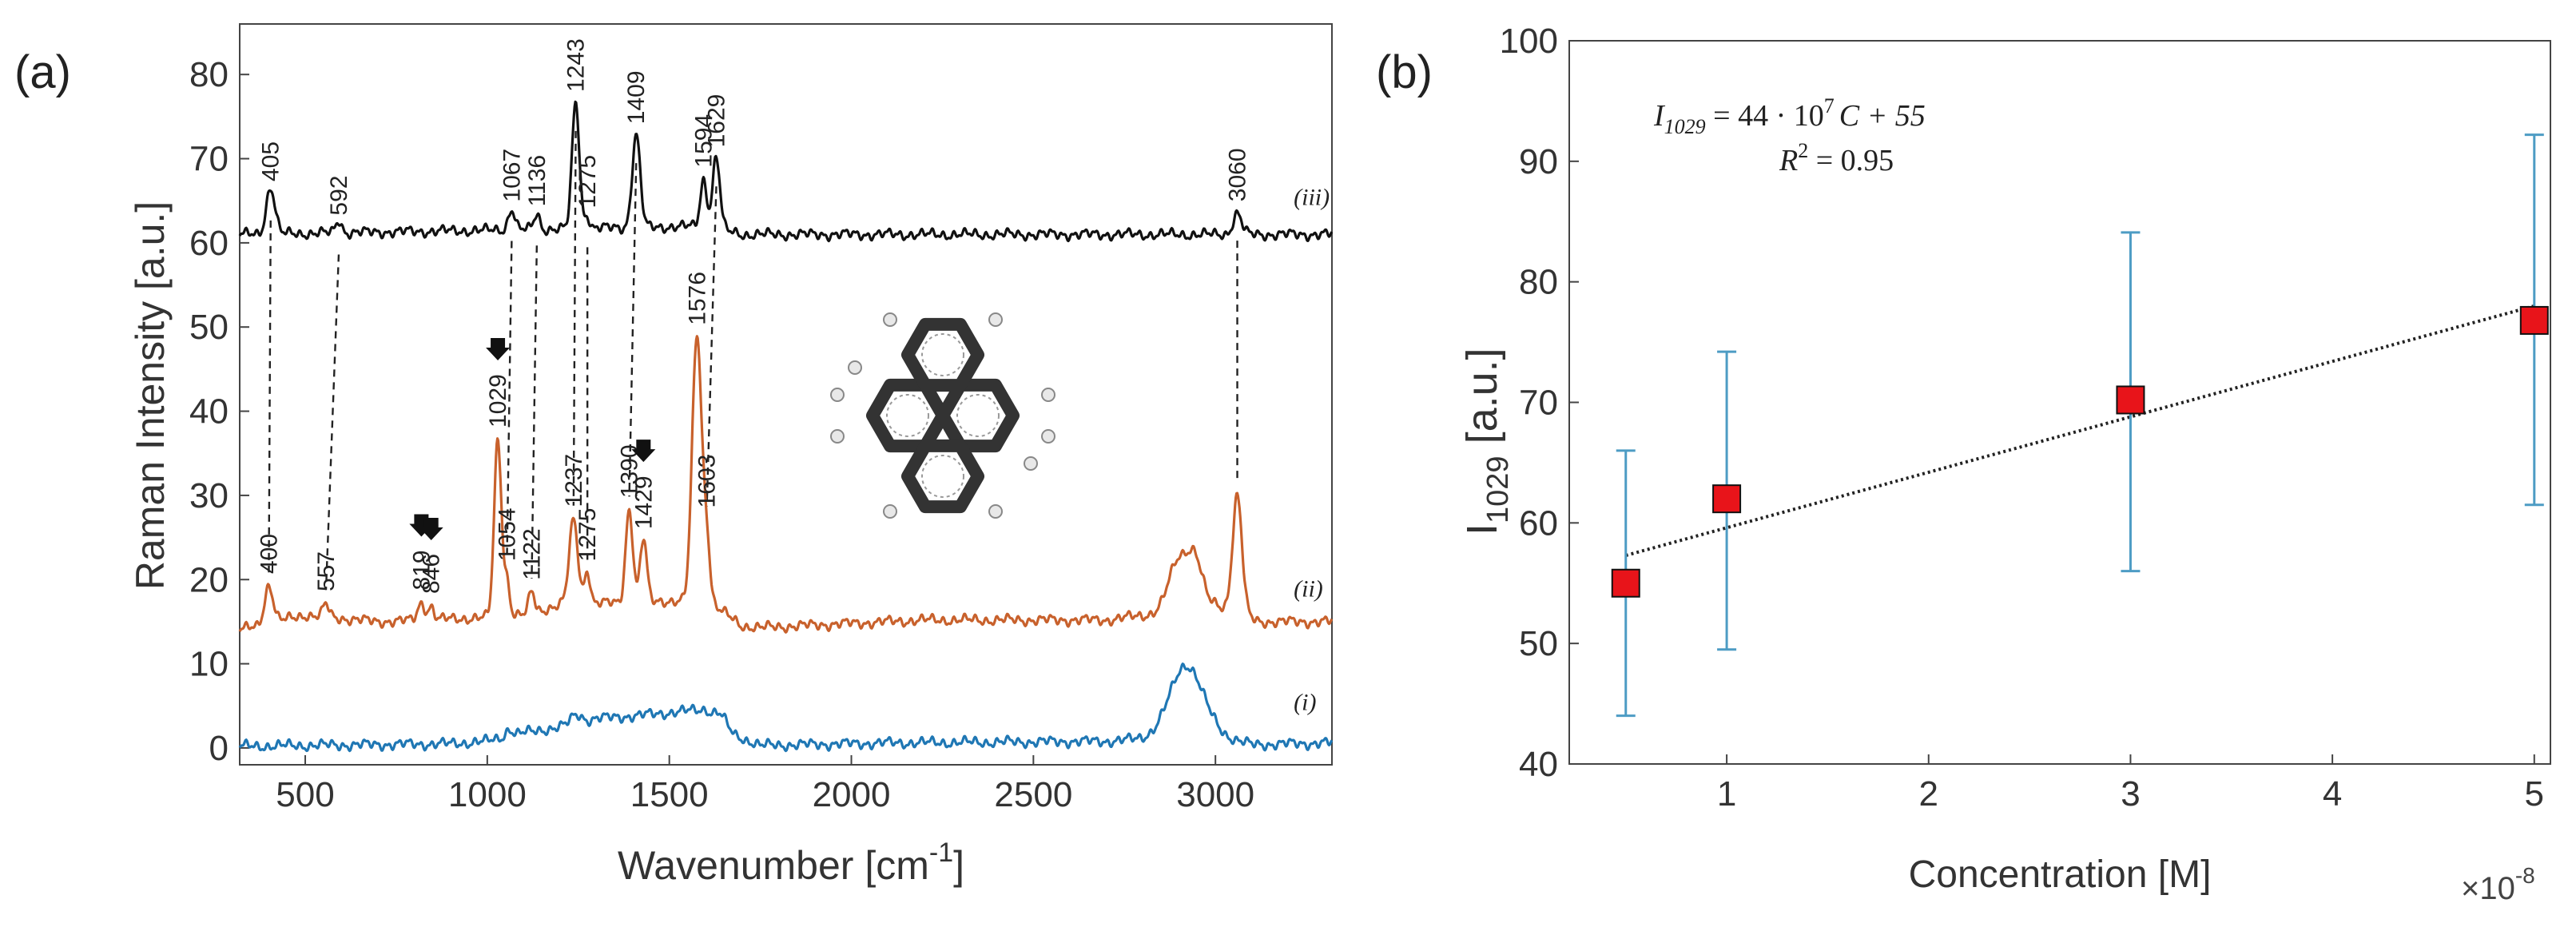 The height and width of the screenshot is (927, 2576). What do you see at coordinates (1312, 197) in the screenshot?
I see `series-label: (iii)` at bounding box center [1312, 197].